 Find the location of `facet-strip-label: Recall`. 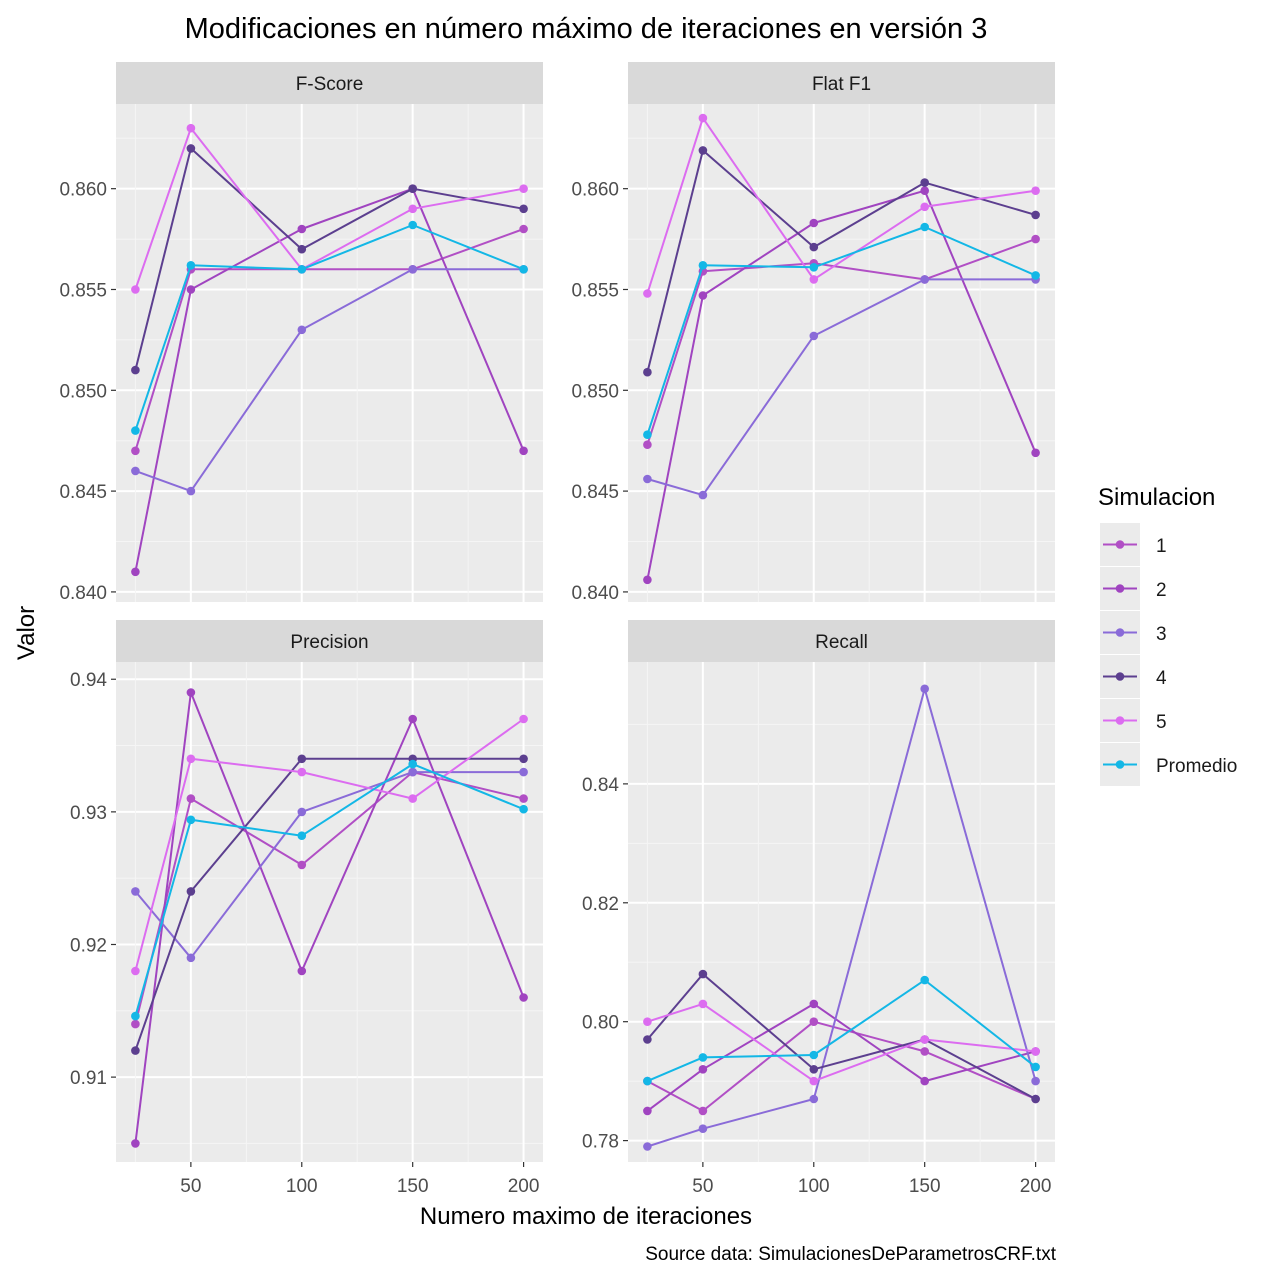

facet-strip-label: Recall is located at coordinates (841, 642).